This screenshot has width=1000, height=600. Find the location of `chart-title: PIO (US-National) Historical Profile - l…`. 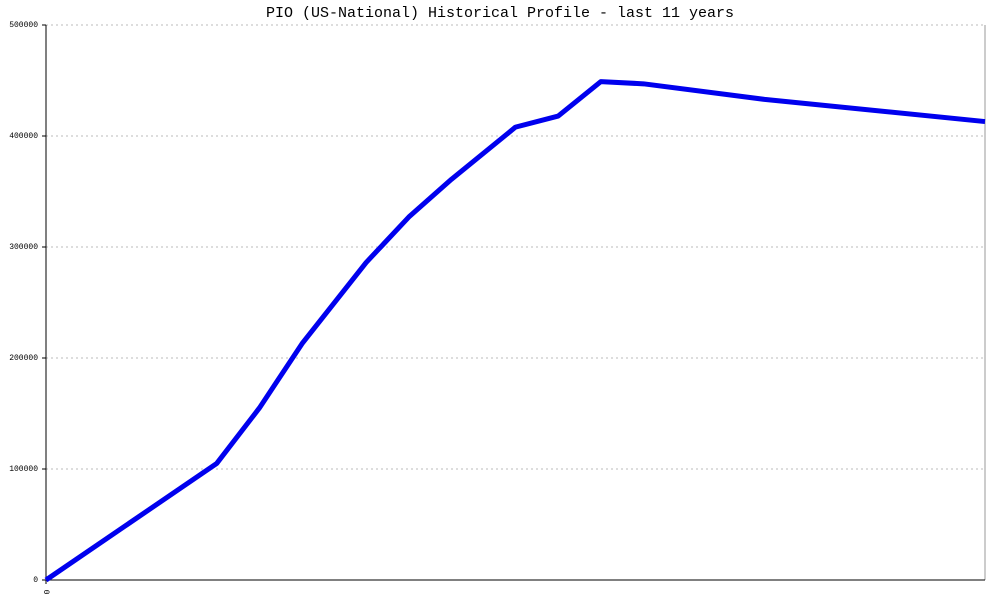

chart-title: PIO (US-National) Historical Profile - l… is located at coordinates (500, 13).